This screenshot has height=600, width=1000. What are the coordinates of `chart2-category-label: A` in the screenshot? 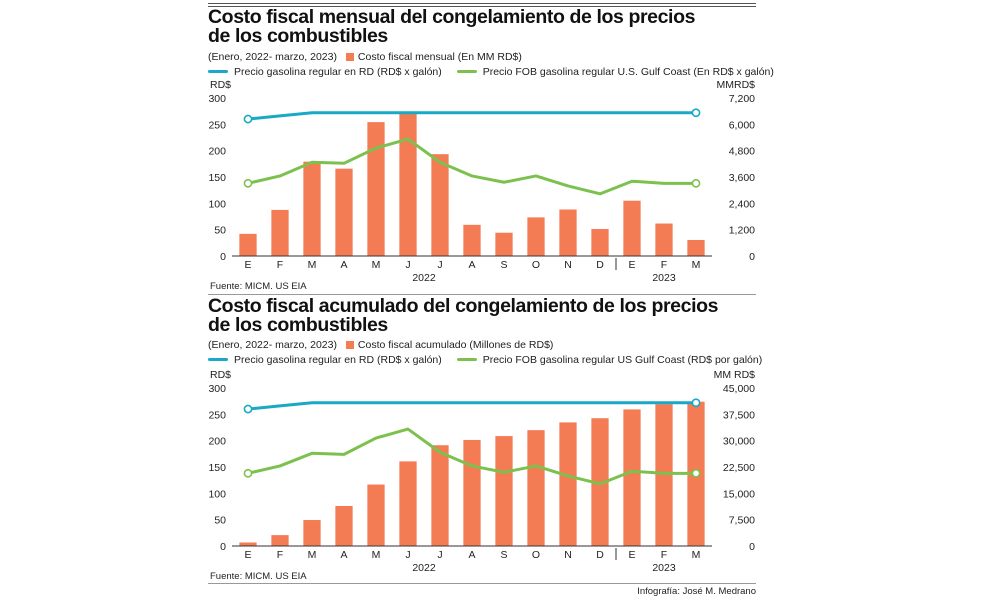 It's located at (343, 555).